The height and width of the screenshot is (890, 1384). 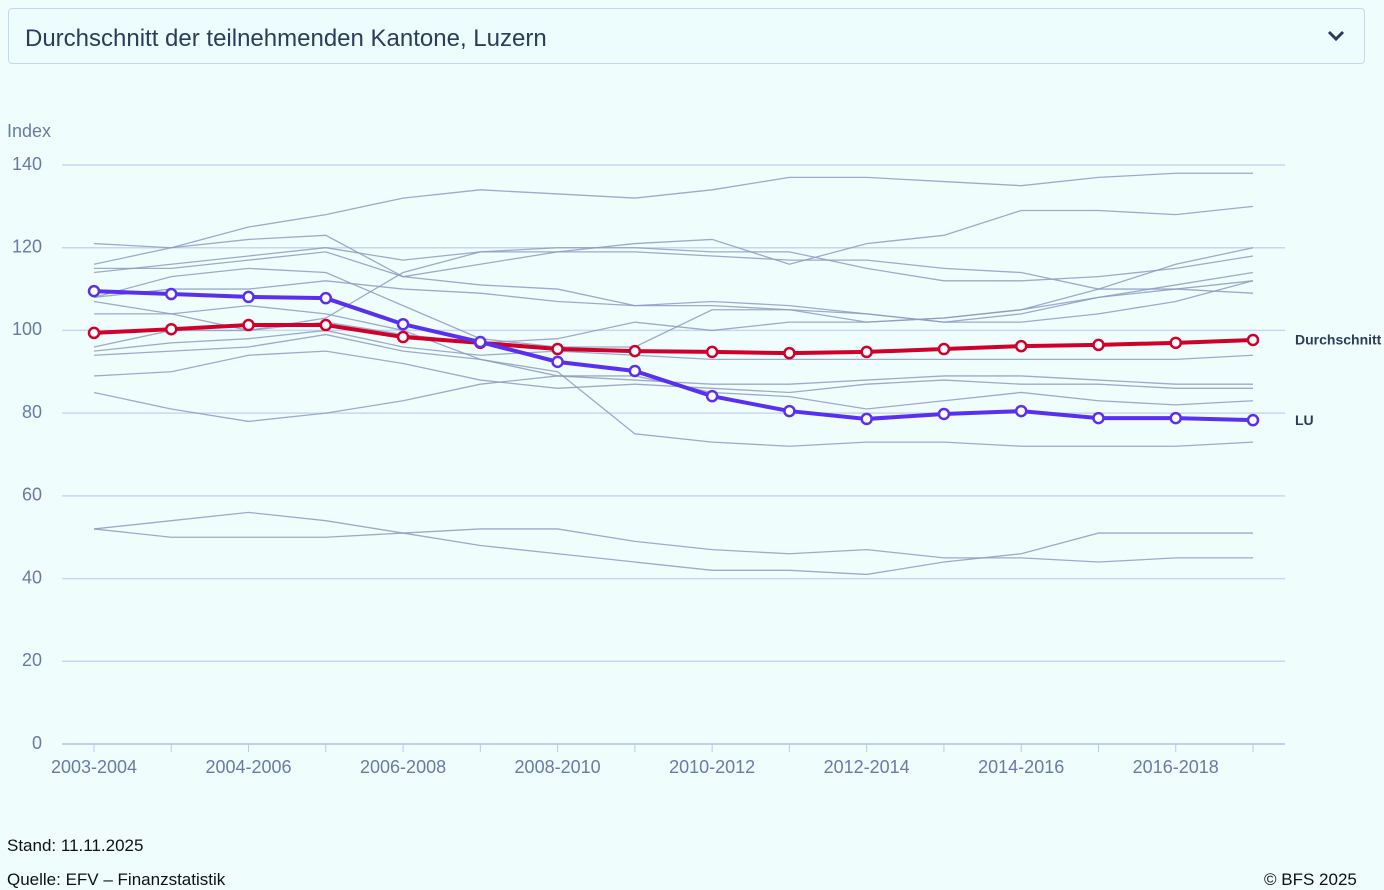 What do you see at coordinates (75, 845) in the screenshot?
I see `stand: Stand: 11.11.2025` at bounding box center [75, 845].